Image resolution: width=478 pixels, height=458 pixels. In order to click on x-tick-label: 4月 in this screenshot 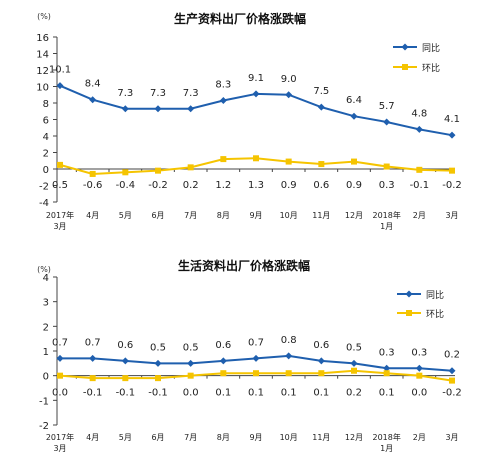, I will do `click(92, 215)`.